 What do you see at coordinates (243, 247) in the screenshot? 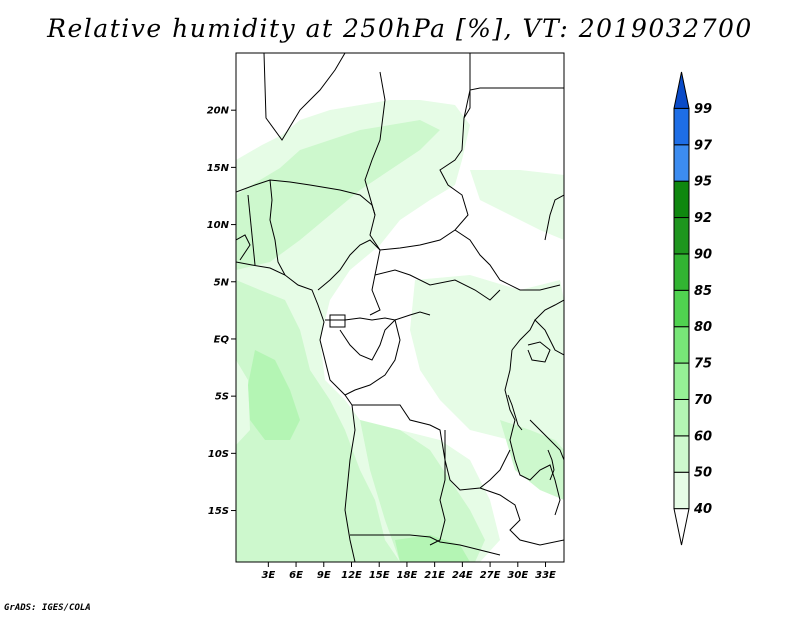
I see `border-burkina` at bounding box center [243, 247].